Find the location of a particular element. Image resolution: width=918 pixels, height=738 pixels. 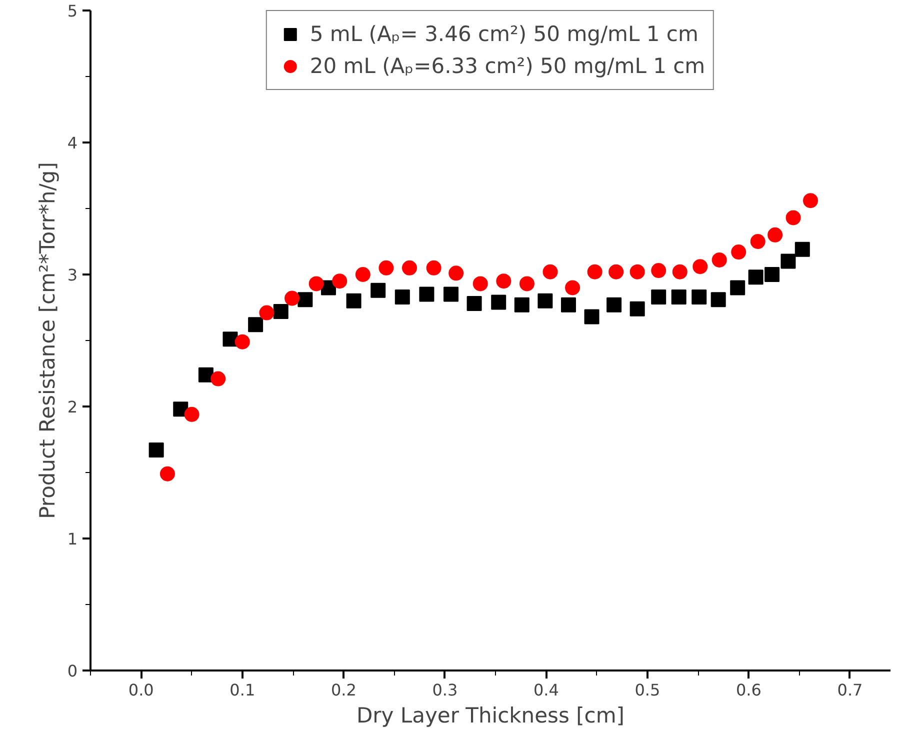

x-tick-label: 0.6 is located at coordinates (749, 690).